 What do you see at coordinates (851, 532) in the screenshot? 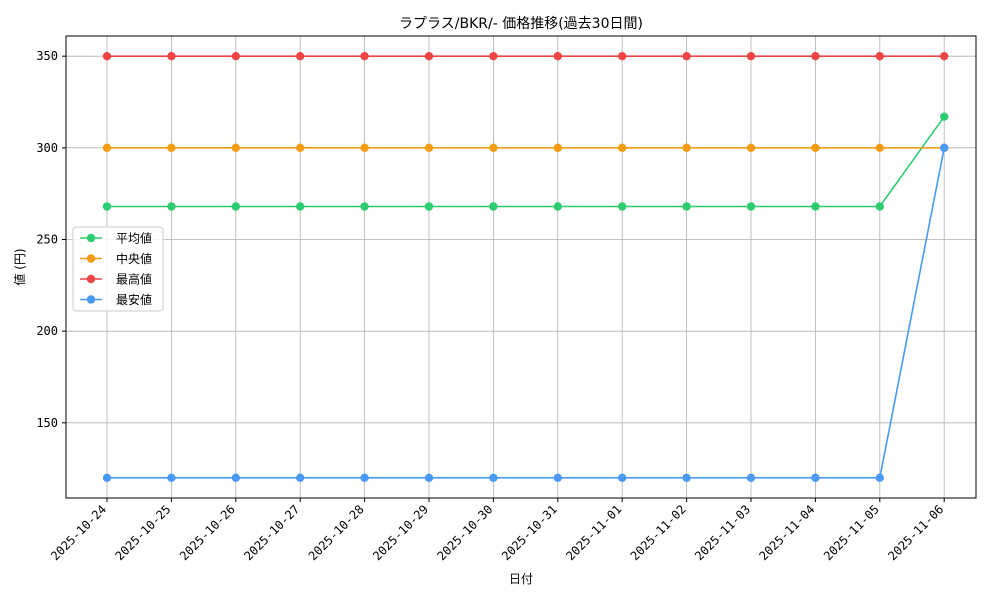
I see `x-tick-label: 2025-11-05` at bounding box center [851, 532].